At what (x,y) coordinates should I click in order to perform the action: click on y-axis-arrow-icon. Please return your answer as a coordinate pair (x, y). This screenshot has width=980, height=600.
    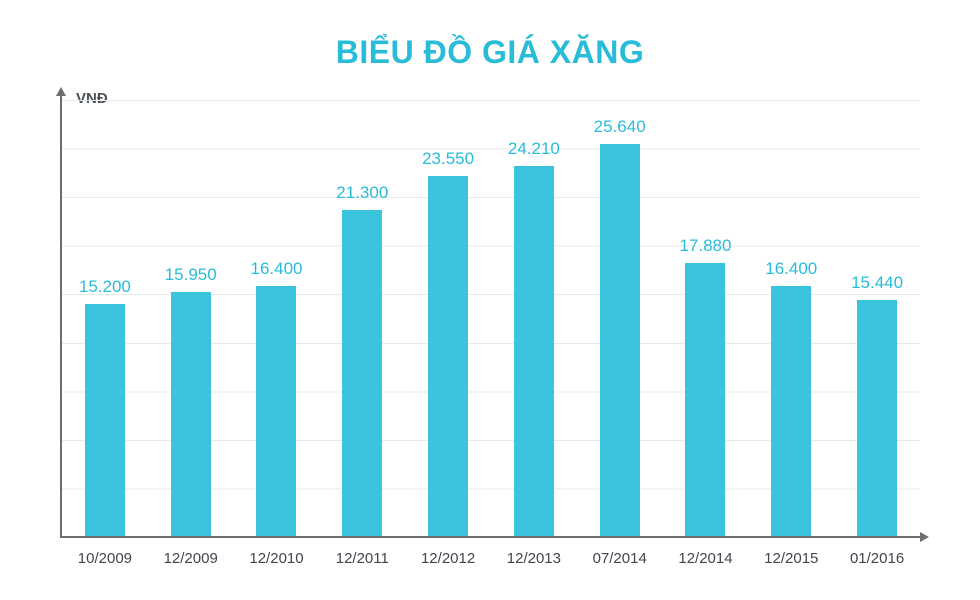
    Looking at the image, I should click on (61, 91).